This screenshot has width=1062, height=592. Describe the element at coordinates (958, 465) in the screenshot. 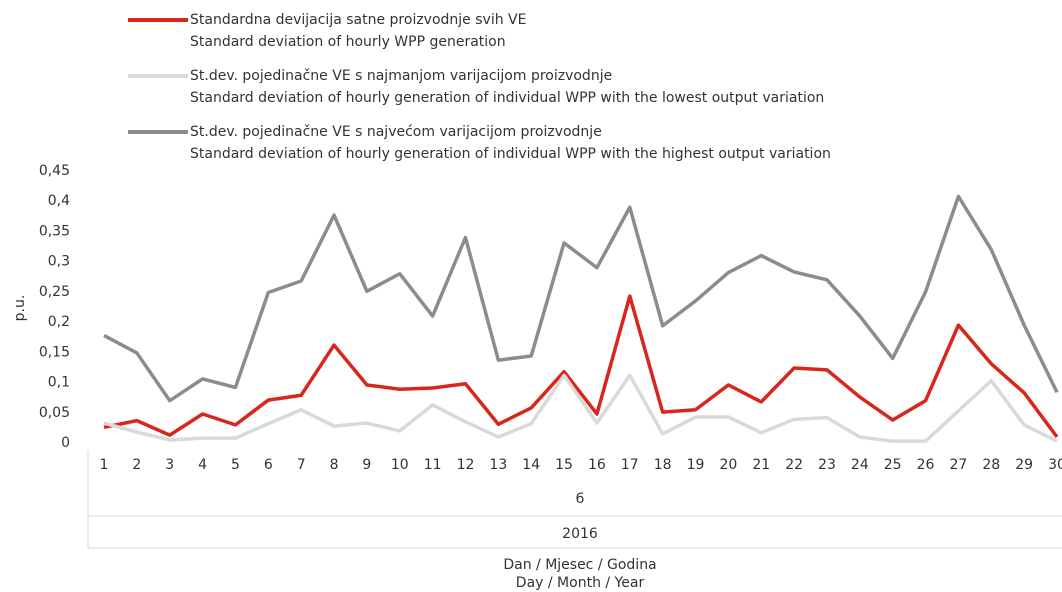

I see `x-tick-label: 27` at that location.